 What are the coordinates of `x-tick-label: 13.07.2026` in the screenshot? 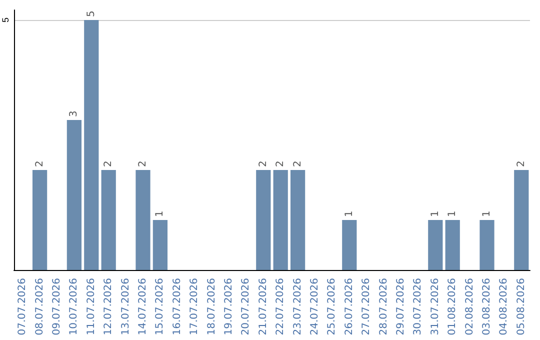 It's located at (126, 307).